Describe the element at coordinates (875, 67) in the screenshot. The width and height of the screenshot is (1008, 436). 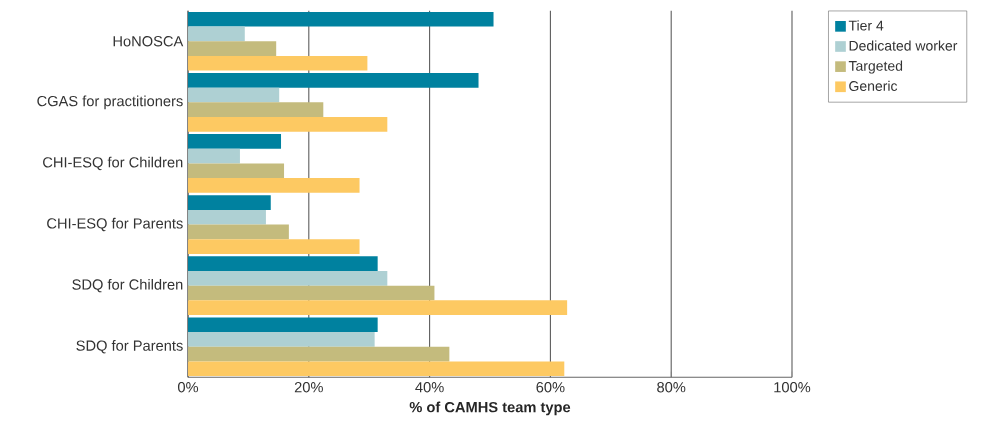
I see `legend-label: Targeted` at that location.